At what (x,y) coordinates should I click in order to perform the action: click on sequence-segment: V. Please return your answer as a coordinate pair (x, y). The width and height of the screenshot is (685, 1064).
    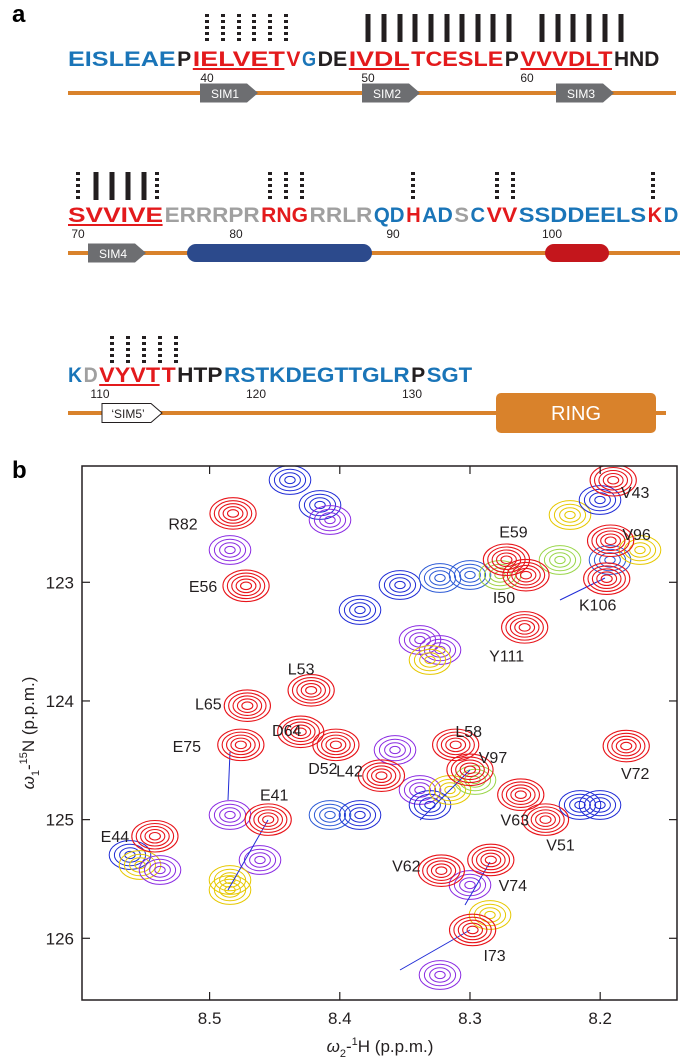
    Looking at the image, I should click on (293, 59).